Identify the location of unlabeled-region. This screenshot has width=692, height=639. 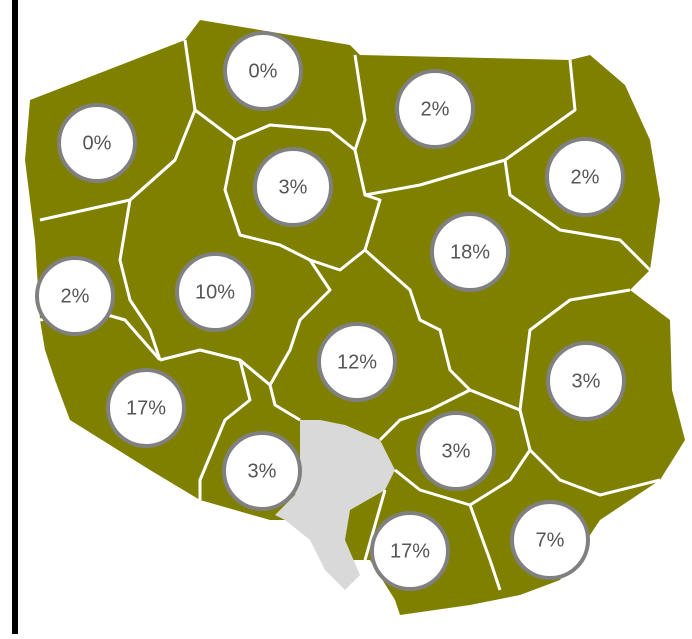
(335, 505).